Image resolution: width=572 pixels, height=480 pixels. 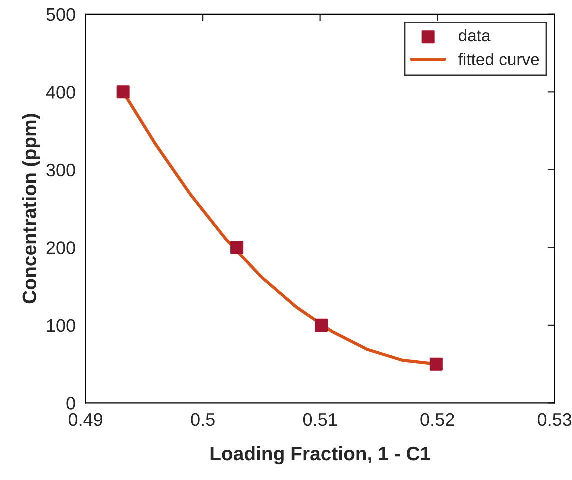 I want to click on x-tick-label: 0.5, so click(x=203, y=419).